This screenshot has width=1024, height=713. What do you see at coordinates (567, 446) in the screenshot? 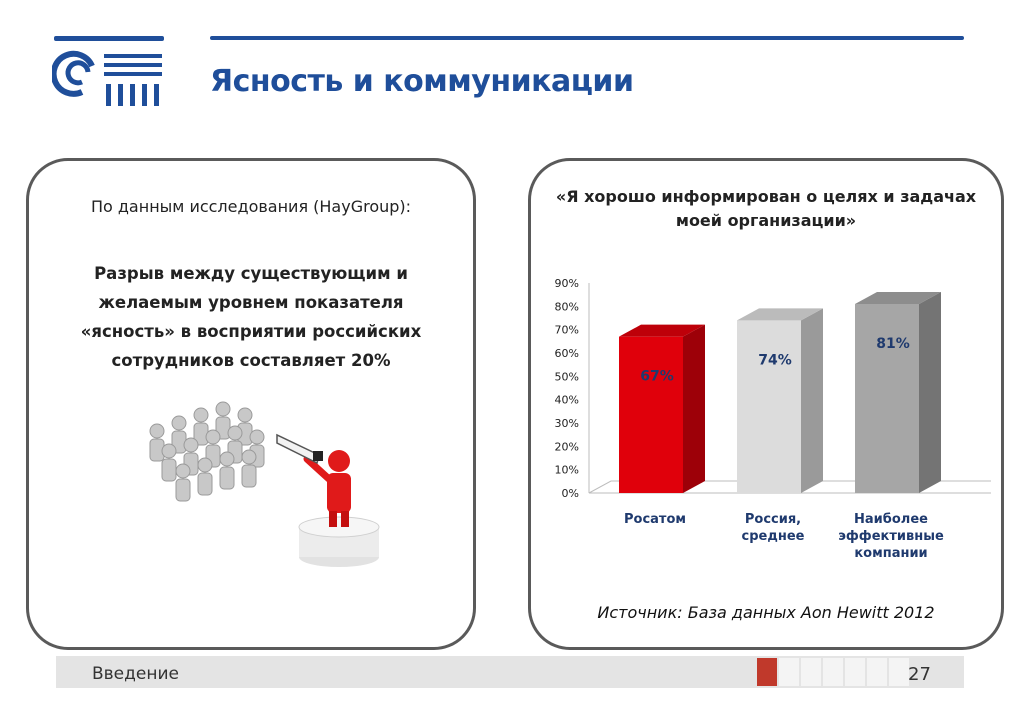
I see `y-tick-label: 20%` at bounding box center [567, 446].